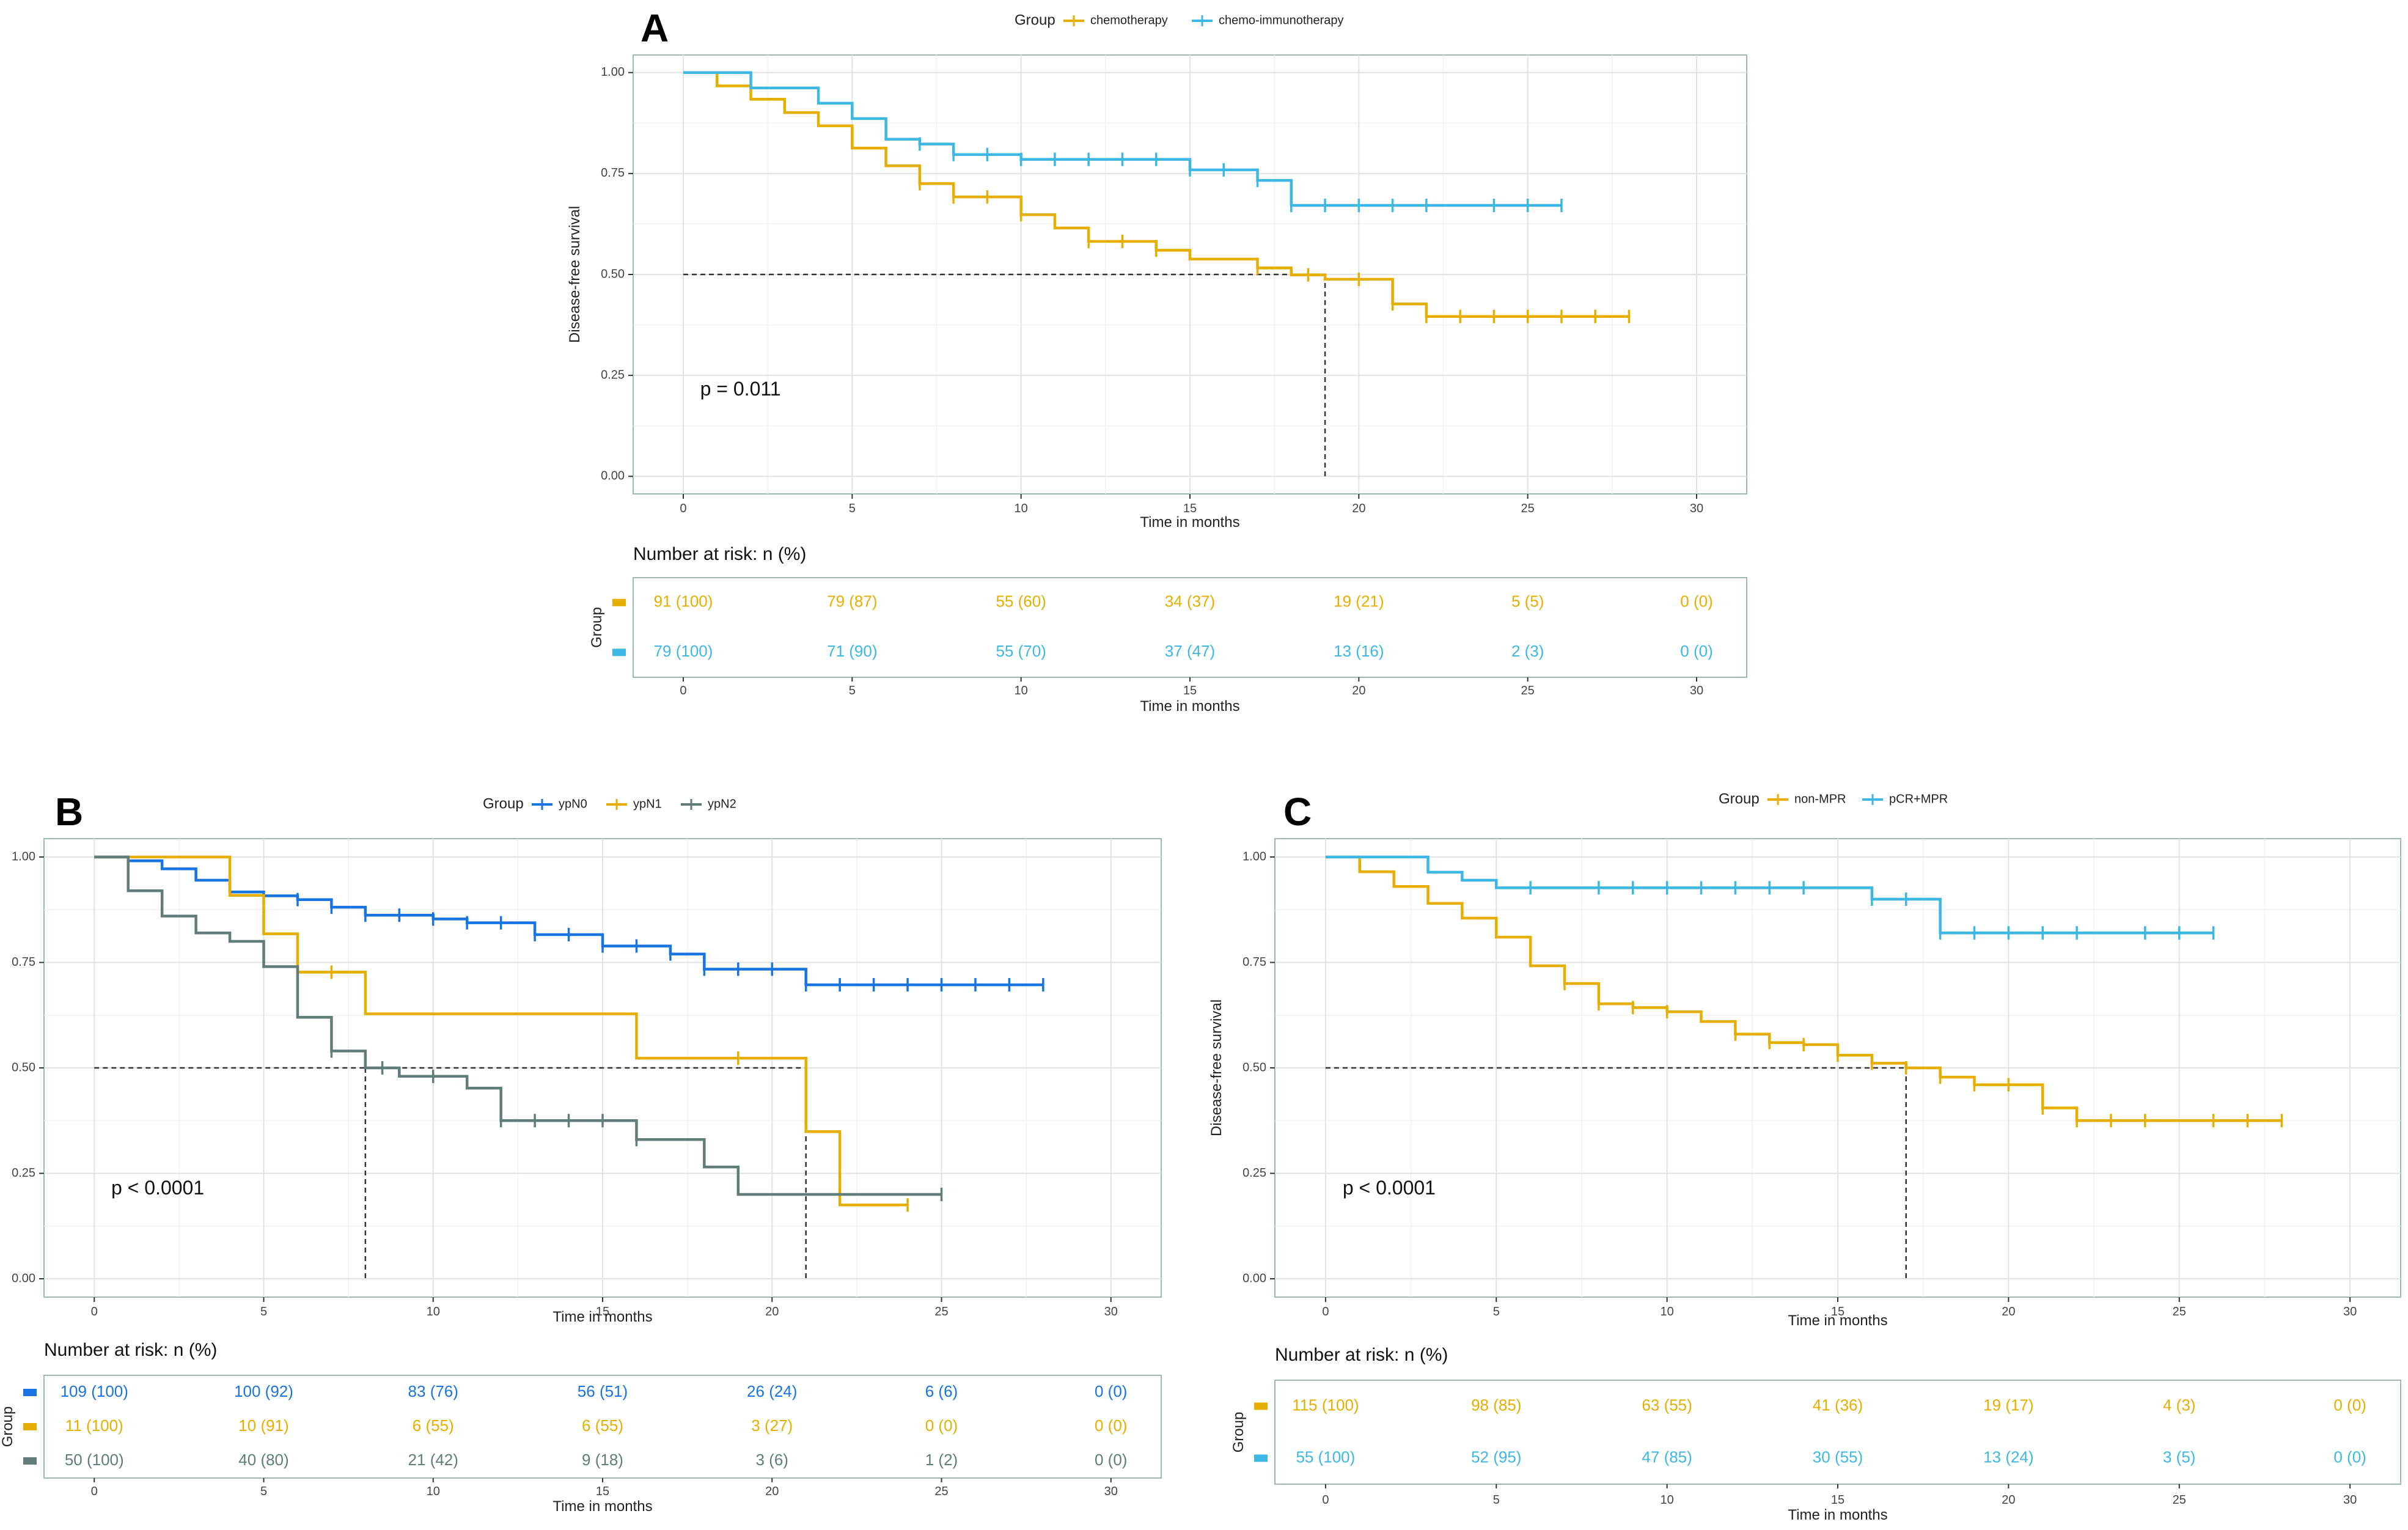 The height and width of the screenshot is (1530, 2408). Describe the element at coordinates (573, 804) in the screenshot. I see `legend-label: ypN0` at that location.